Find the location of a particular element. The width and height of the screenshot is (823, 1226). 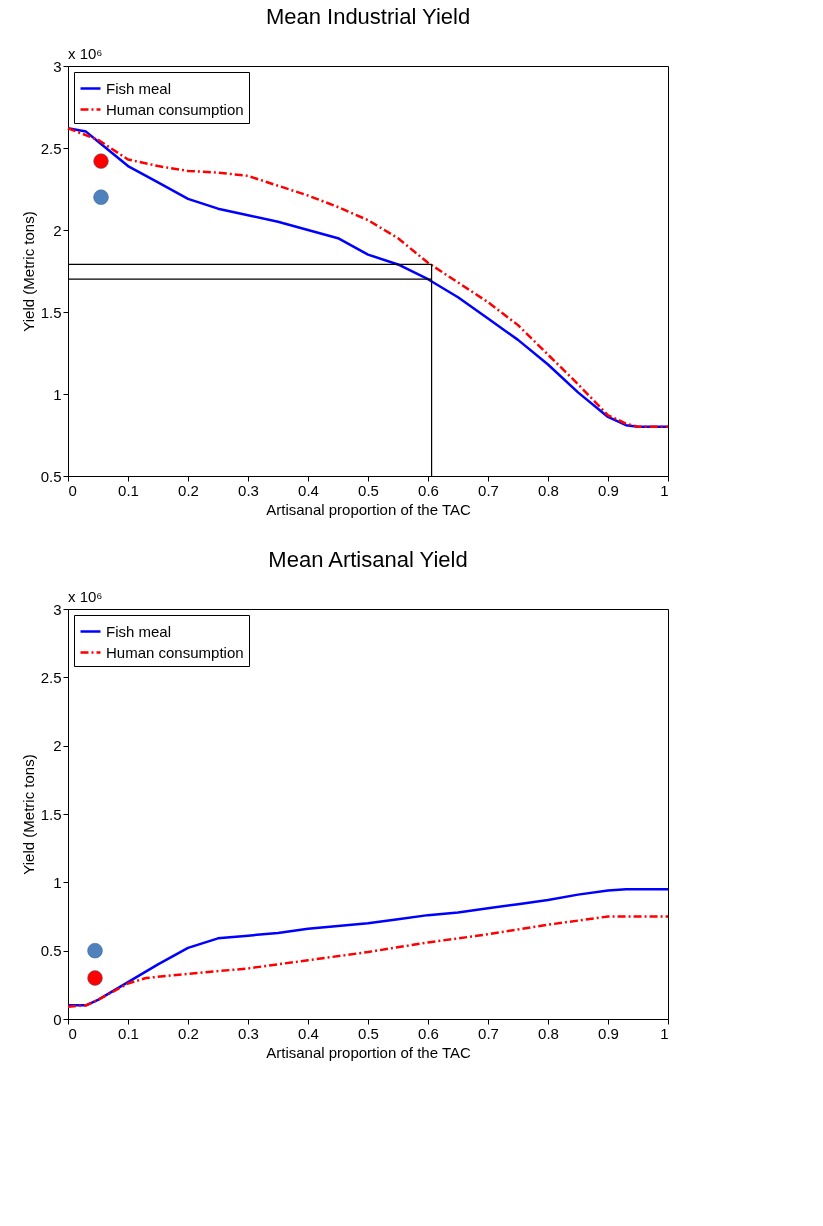

chart-title: Mean Industrial Yield is located at coordinates (368, 16).